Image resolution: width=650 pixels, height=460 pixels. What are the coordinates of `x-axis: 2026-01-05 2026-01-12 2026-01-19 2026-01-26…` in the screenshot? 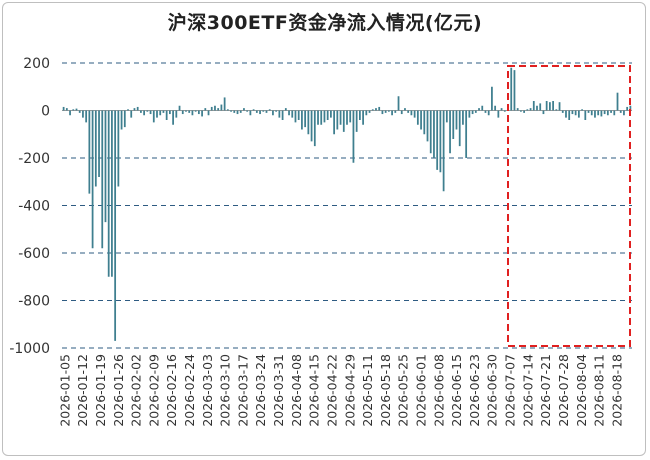 It's located at (340, 390).